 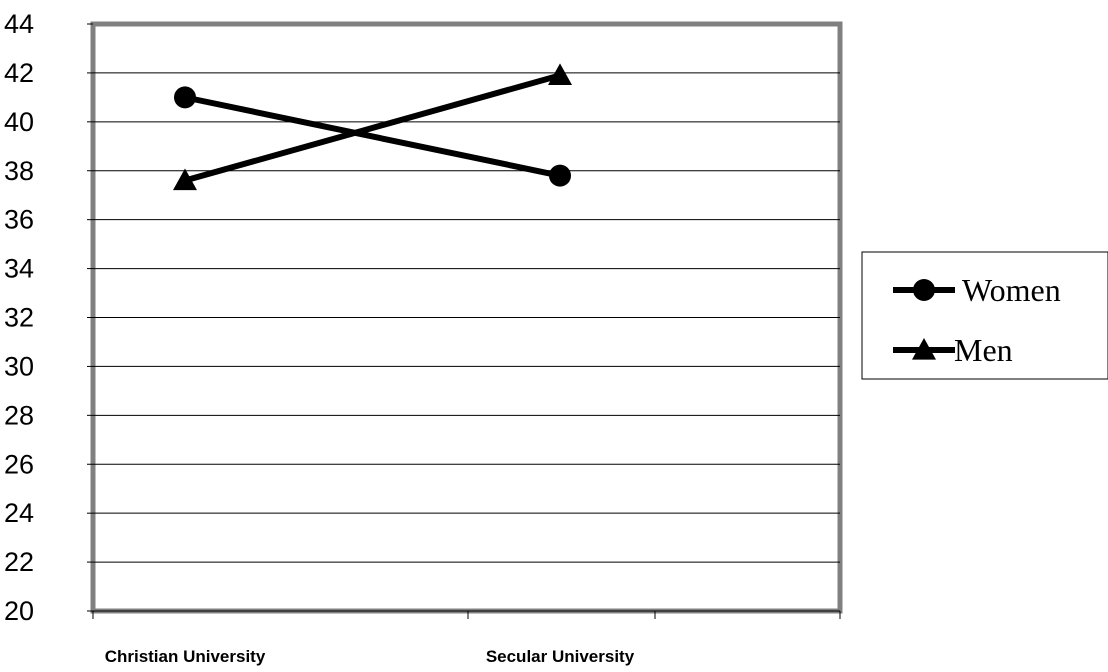 I want to click on y-tick-label: 24, so click(x=19, y=513).